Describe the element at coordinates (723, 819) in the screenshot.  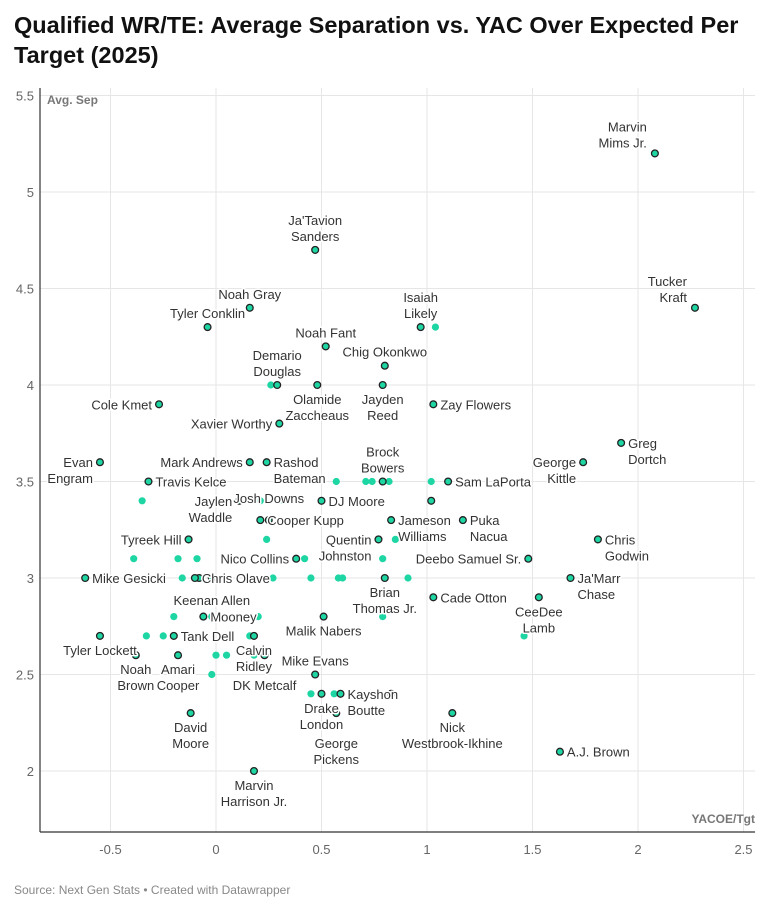
I see `x-axis-label: YACOE/Tgt` at that location.